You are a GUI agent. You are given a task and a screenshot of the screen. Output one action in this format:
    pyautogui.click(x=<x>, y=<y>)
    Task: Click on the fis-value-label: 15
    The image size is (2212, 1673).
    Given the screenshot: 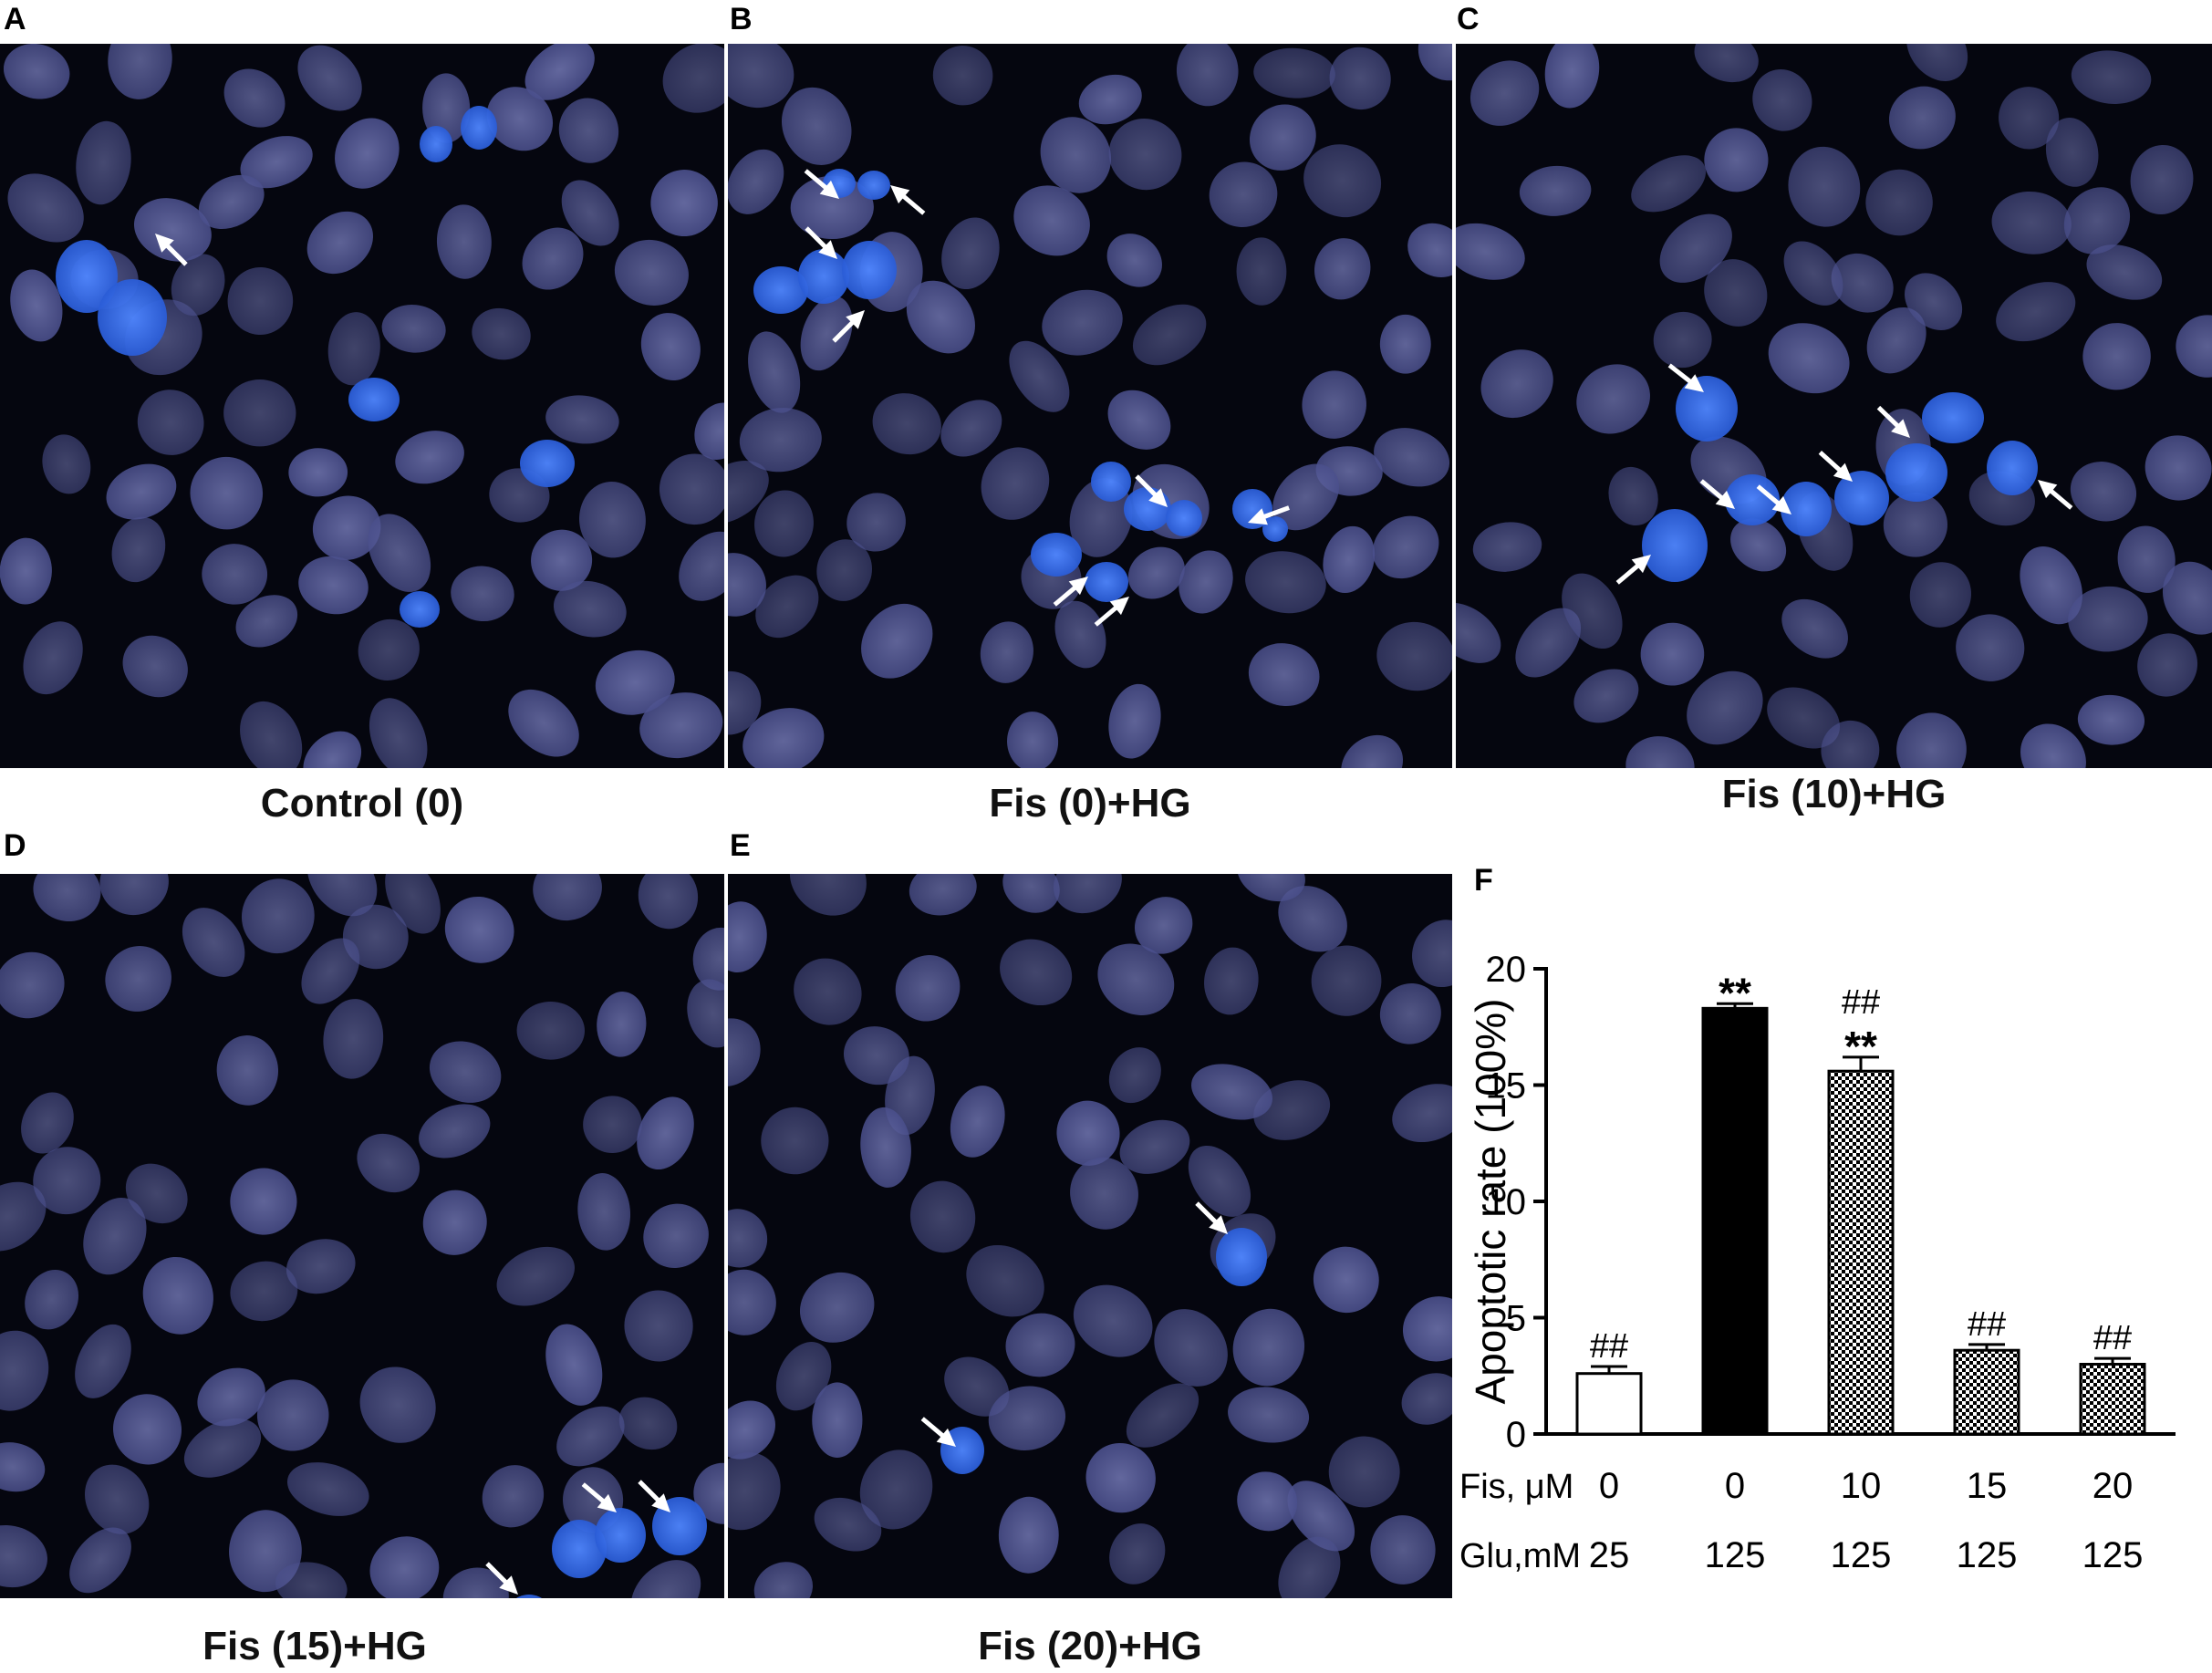 What is the action you would take?
    pyautogui.click(x=1987, y=1486)
    